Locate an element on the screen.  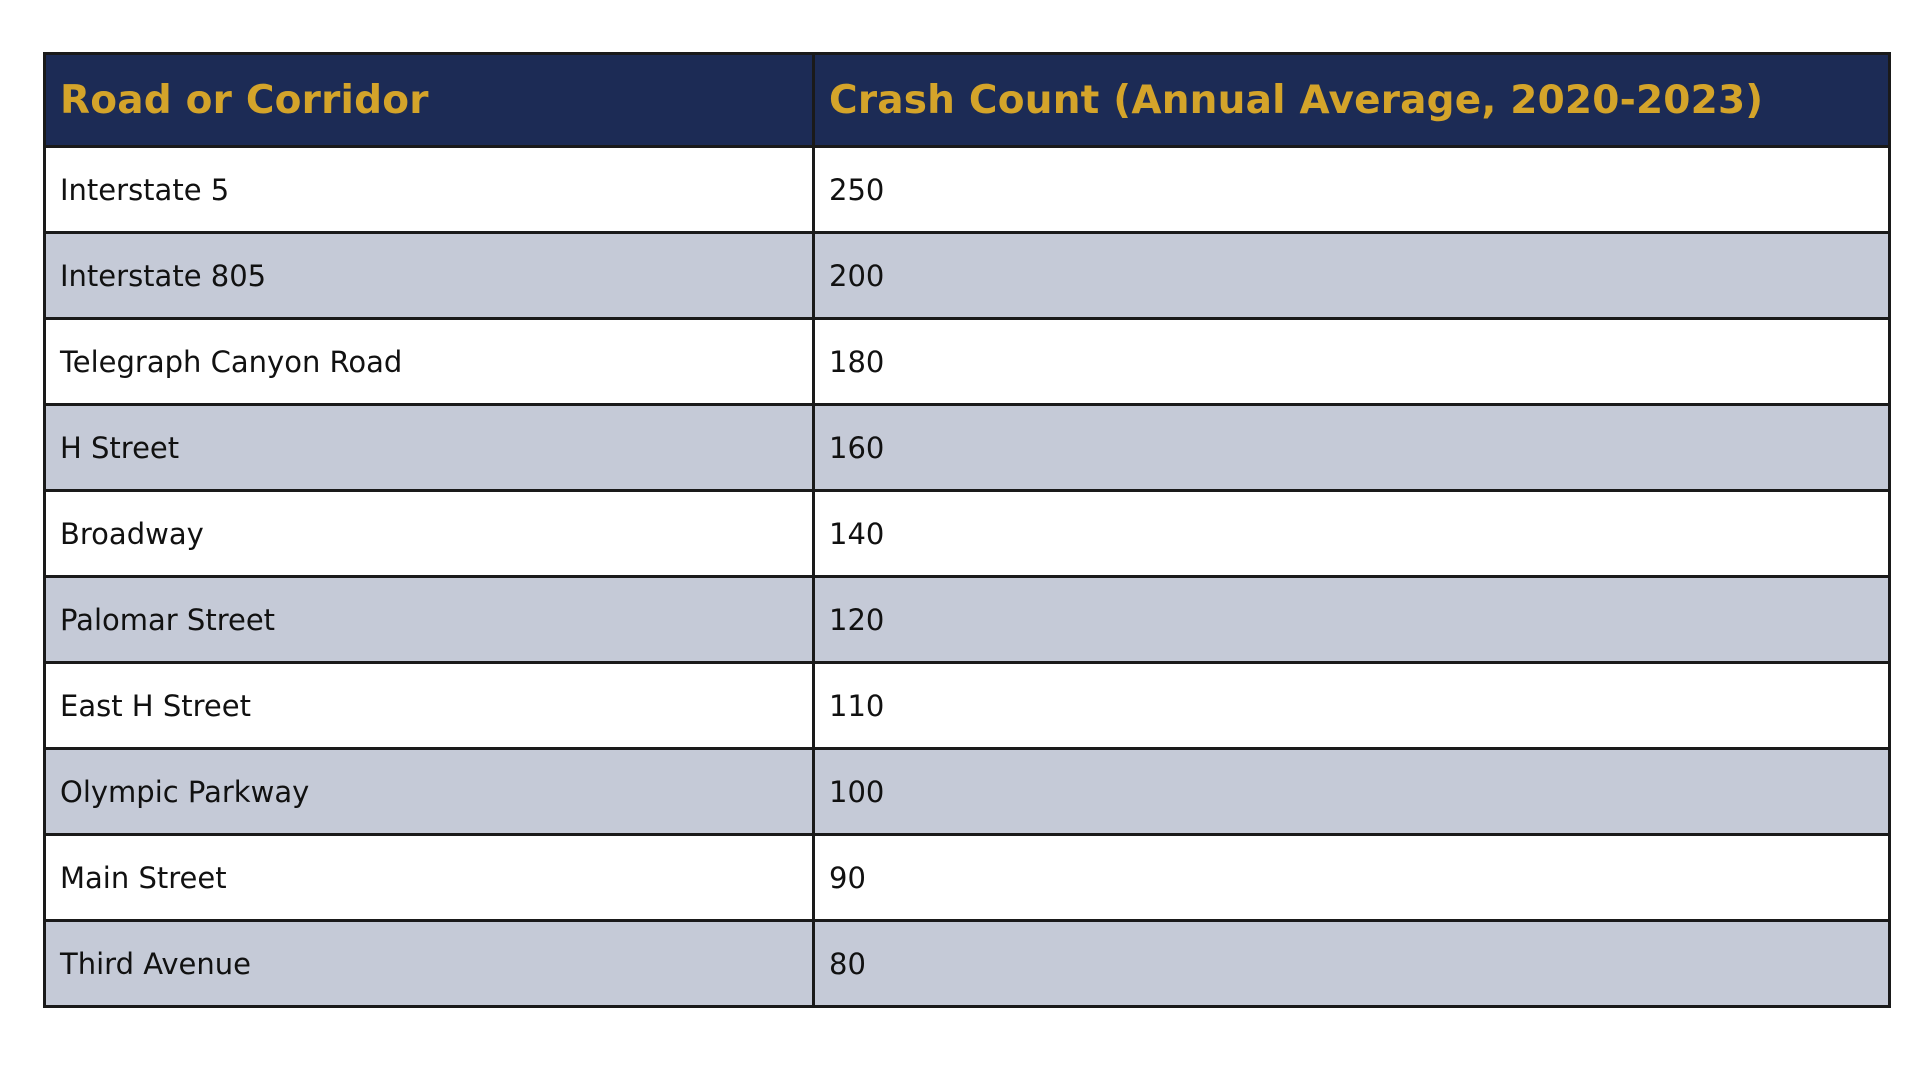
table-row: H Street 160 is located at coordinates (967, 447).